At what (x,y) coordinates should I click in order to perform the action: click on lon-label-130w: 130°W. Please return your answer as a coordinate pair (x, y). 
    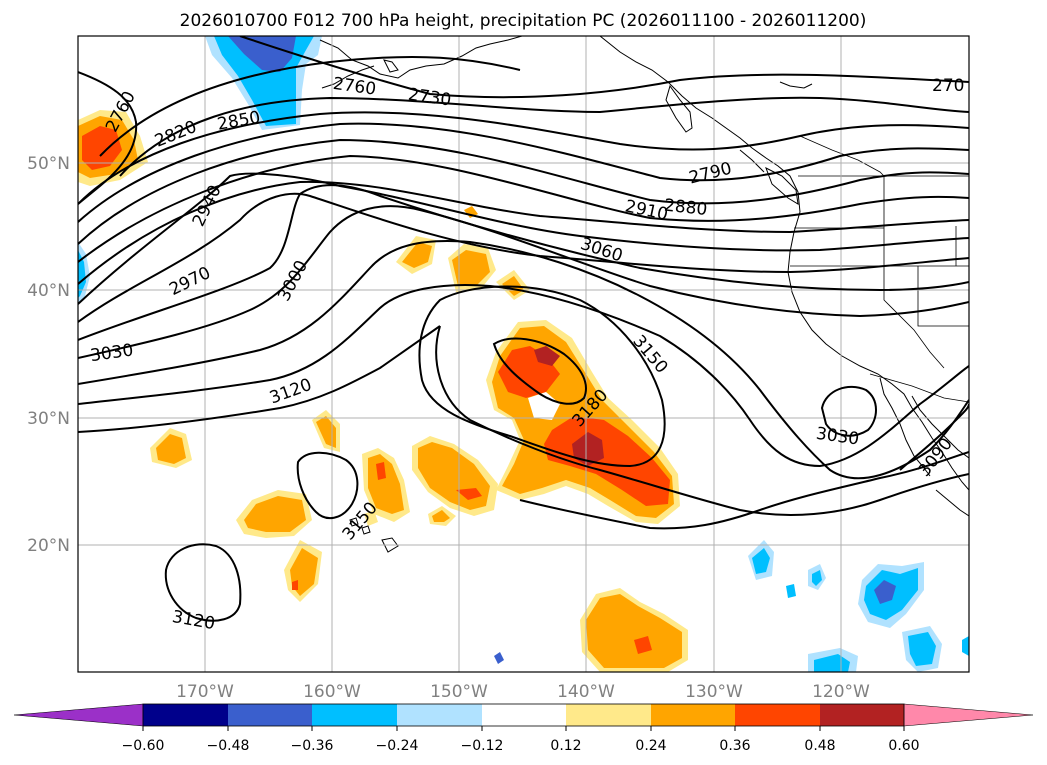
    Looking at the image, I should click on (714, 692).